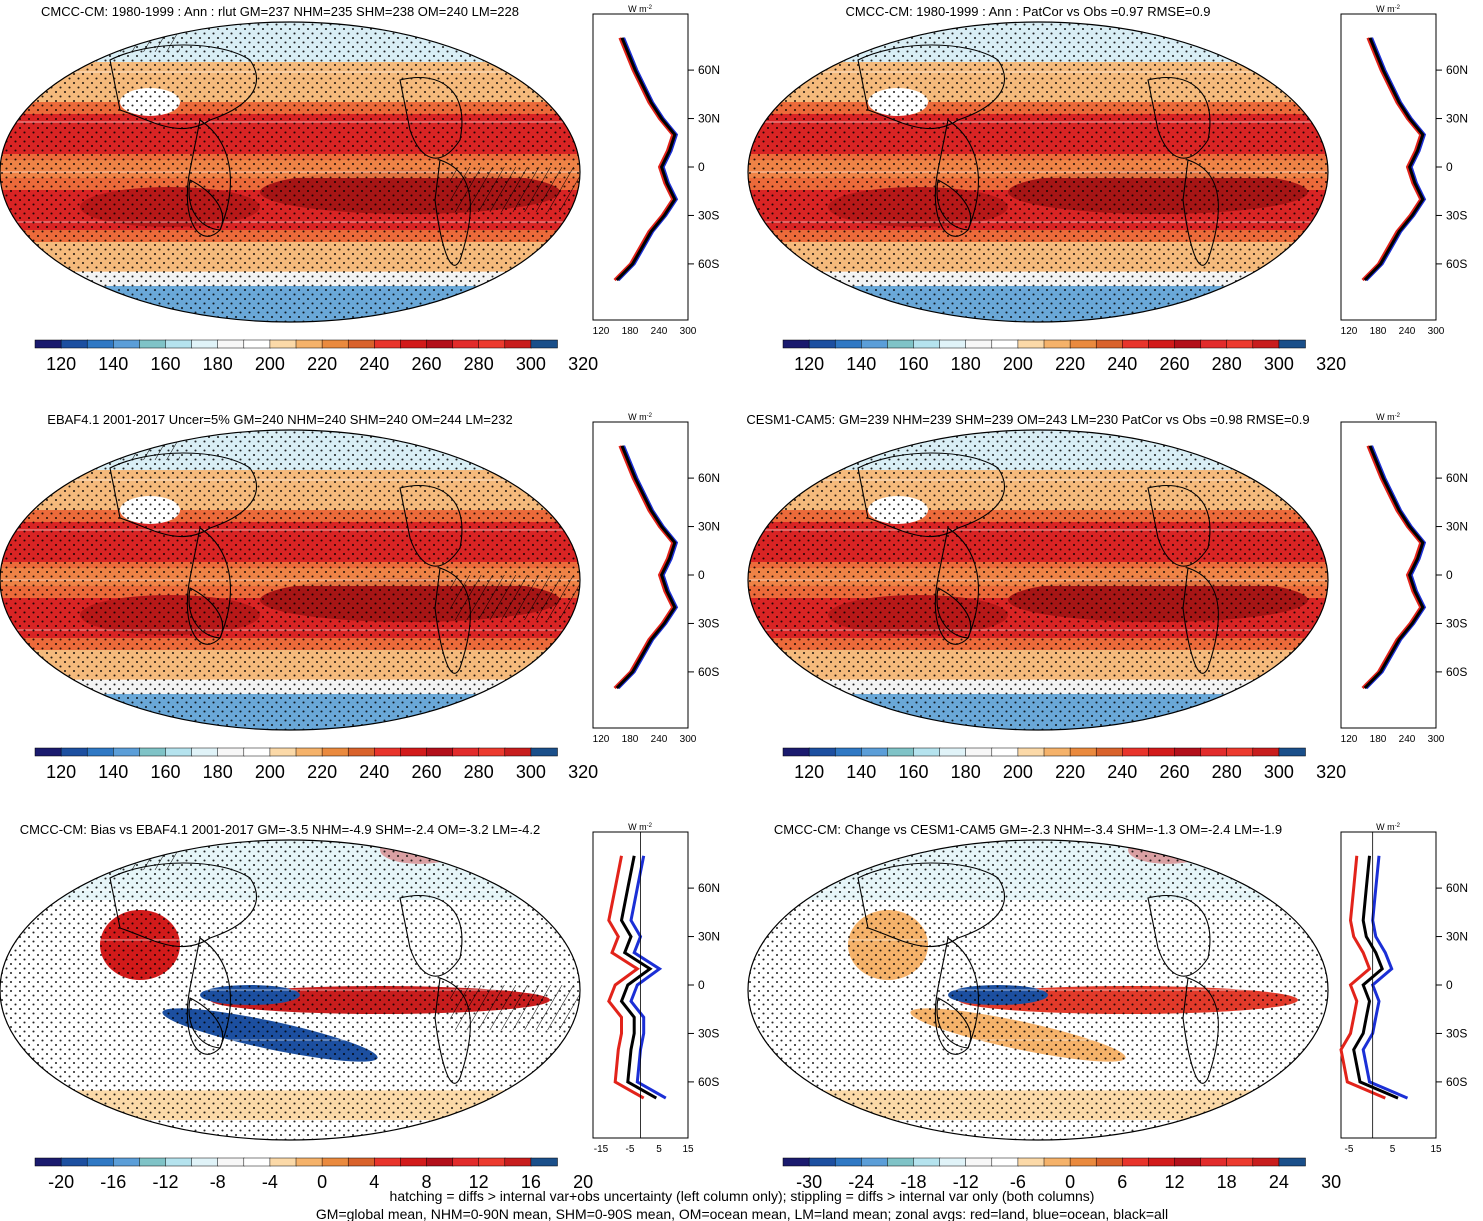  What do you see at coordinates (1349, 1149) in the screenshot?
I see `zonal-x-label: -5` at bounding box center [1349, 1149].